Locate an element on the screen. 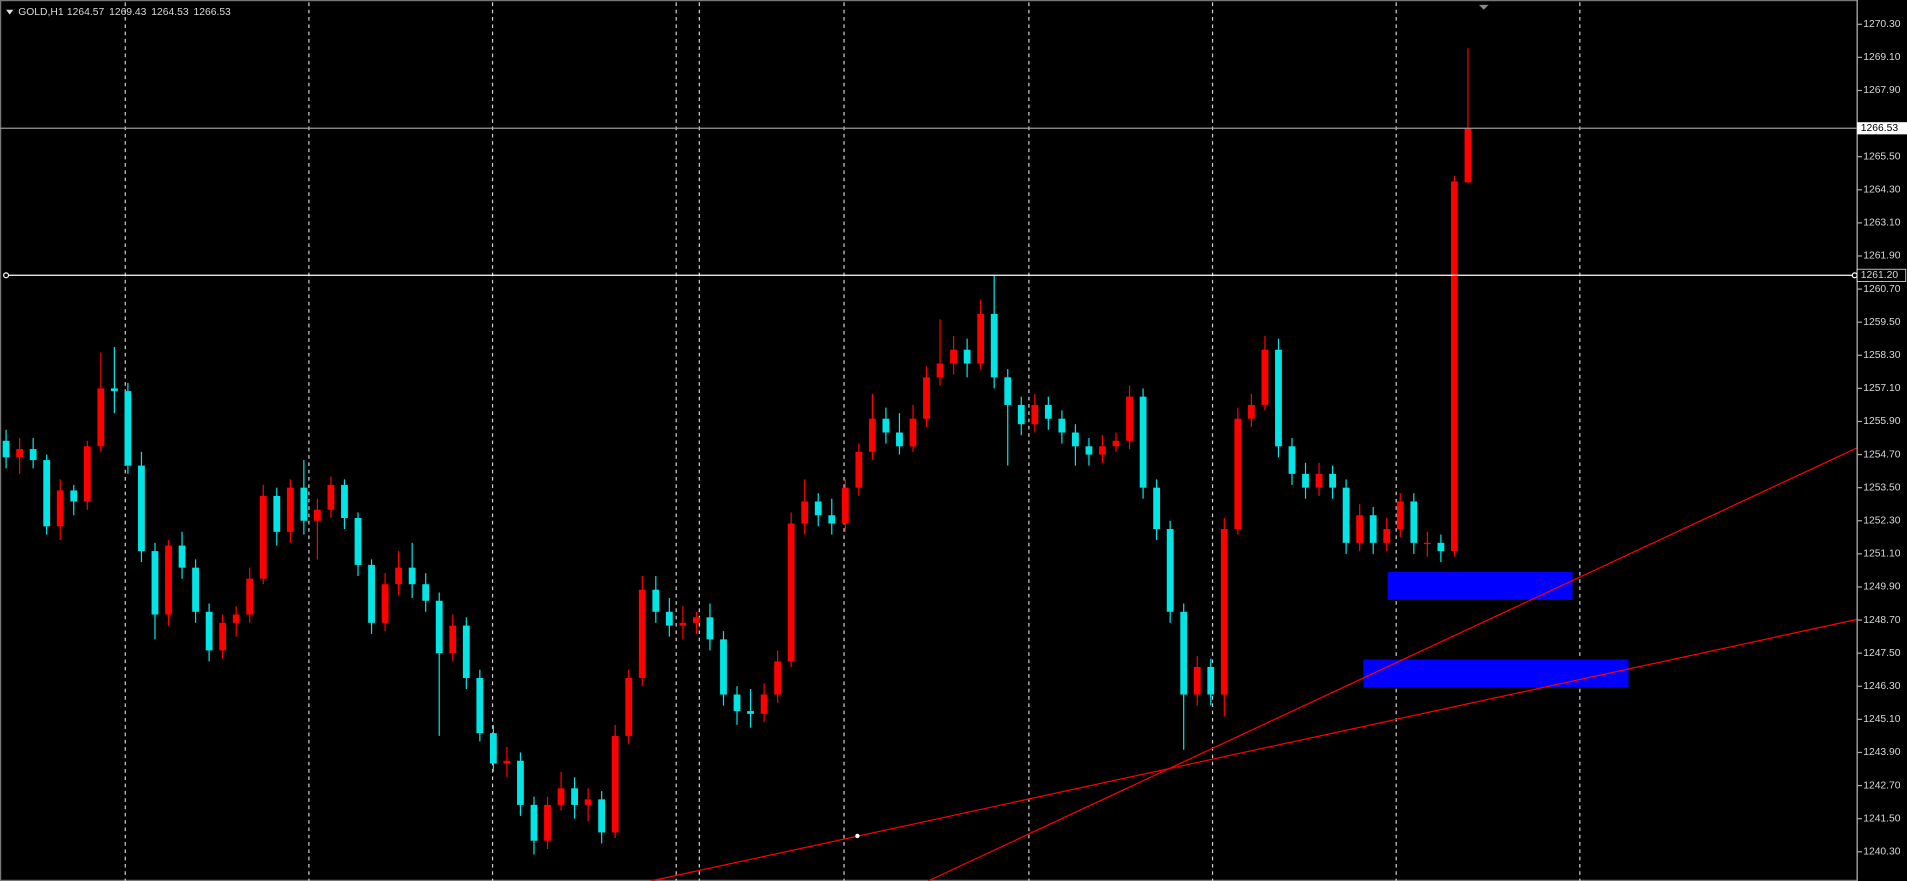 The height and width of the screenshot is (881, 1907). y-tick-label: 1248.70 is located at coordinates (1882, 620).